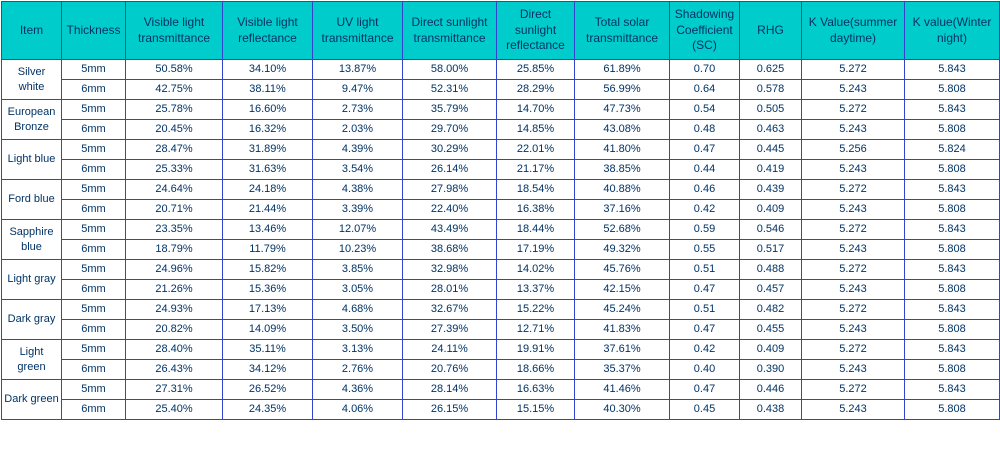 This screenshot has width=1000, height=462. Describe the element at coordinates (174, 349) in the screenshot. I see `value-cell-visible_light_transmittance: 28.40%` at that location.